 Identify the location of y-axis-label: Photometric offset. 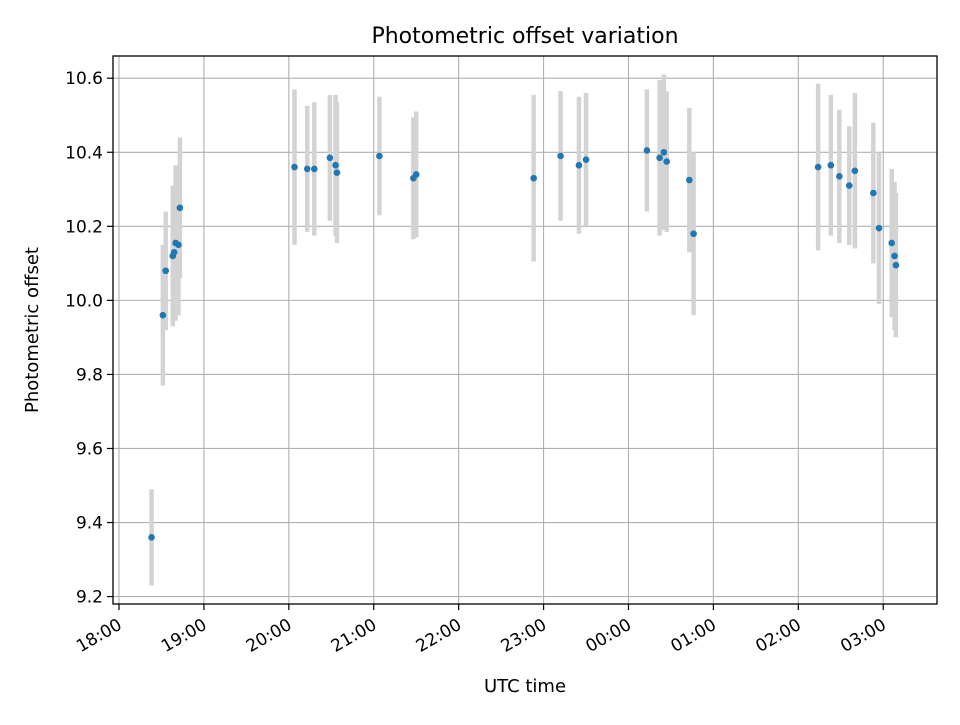
(32, 330).